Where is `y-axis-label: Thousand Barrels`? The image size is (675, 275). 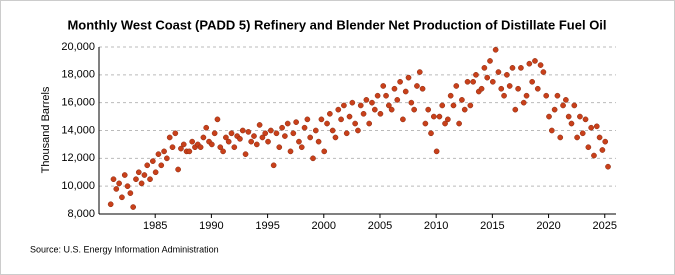 y-axis-label: Thousand Barrels is located at coordinates (46, 129).